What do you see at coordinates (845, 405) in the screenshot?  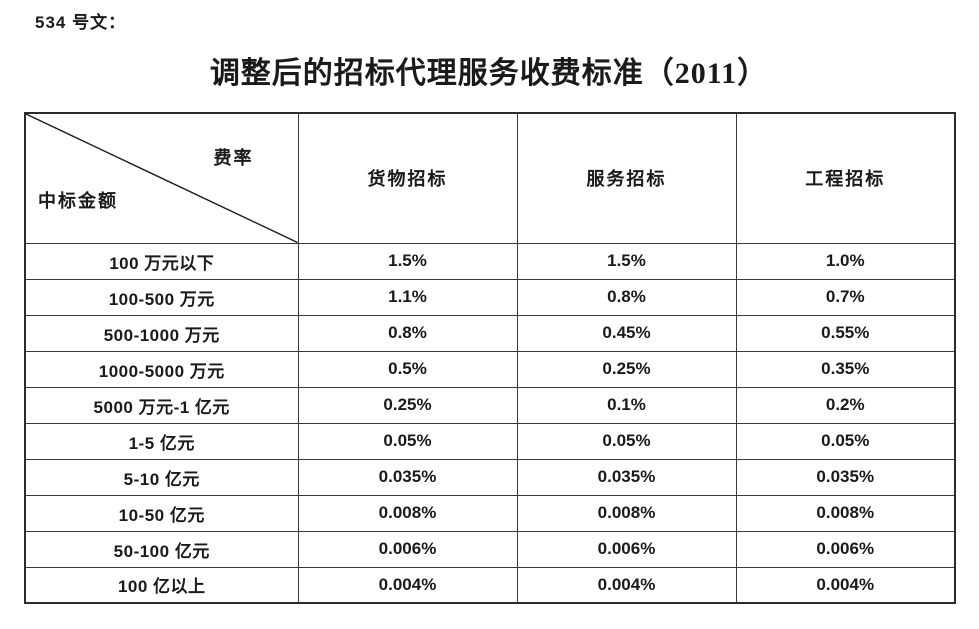 I see `rate-cell: 0.2%` at bounding box center [845, 405].